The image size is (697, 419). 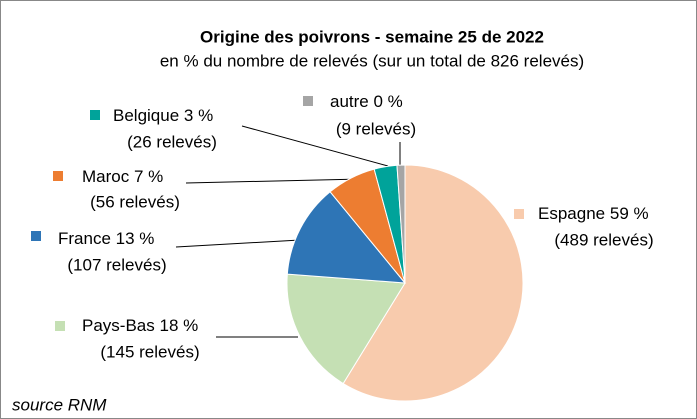 What do you see at coordinates (178, 325) in the screenshot?
I see `value-label: 18 %` at bounding box center [178, 325].